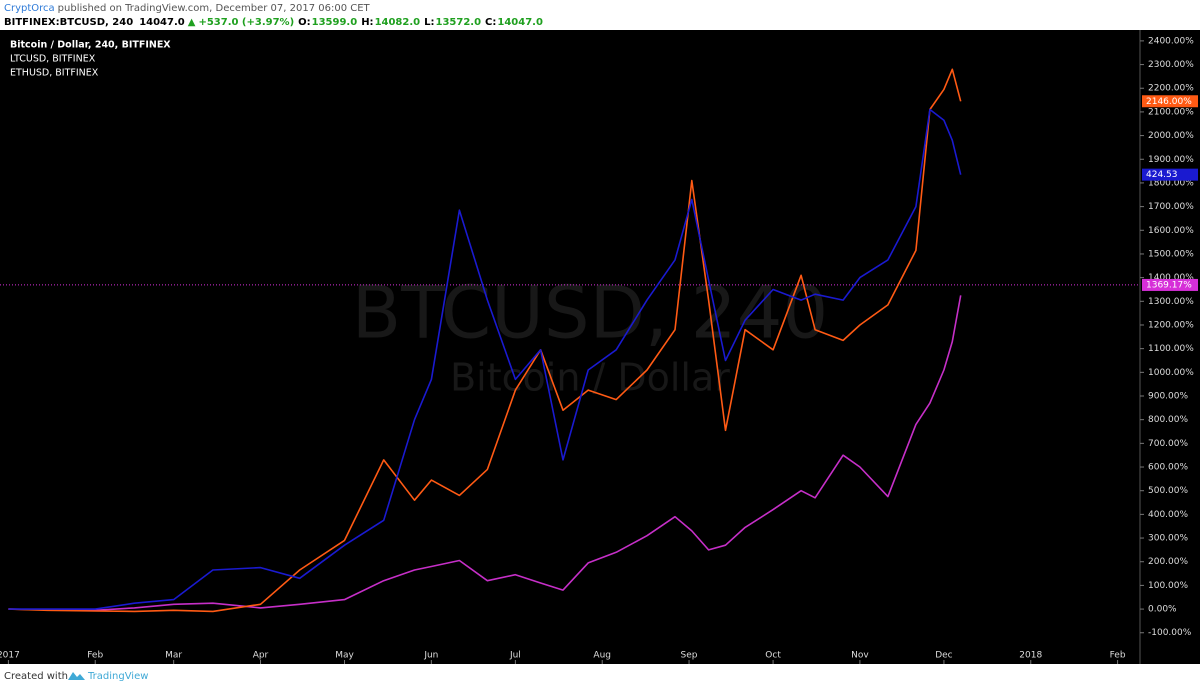 This screenshot has height=689, width=1200. I want to click on y-tick-label: 1000.00%, so click(1171, 373).